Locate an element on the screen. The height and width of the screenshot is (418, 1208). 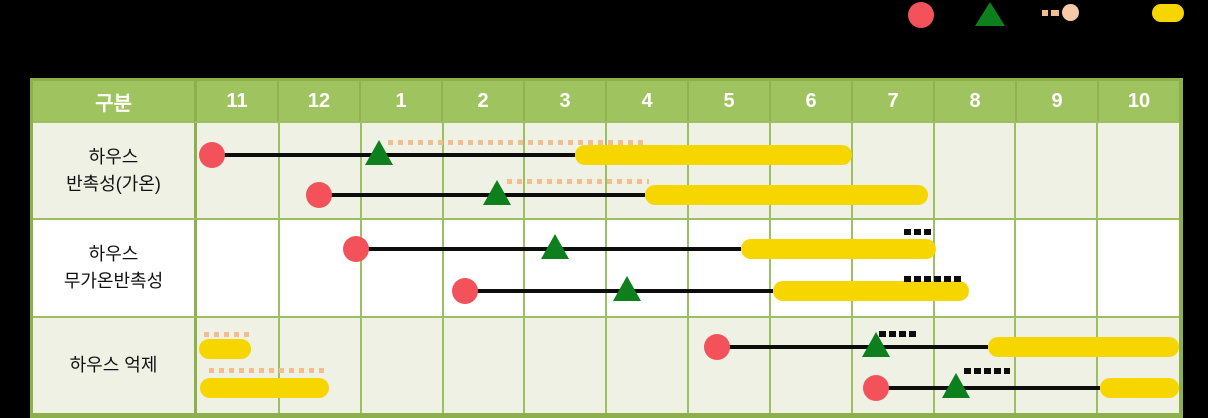
month-header-cell: 8 is located at coordinates (974, 101).